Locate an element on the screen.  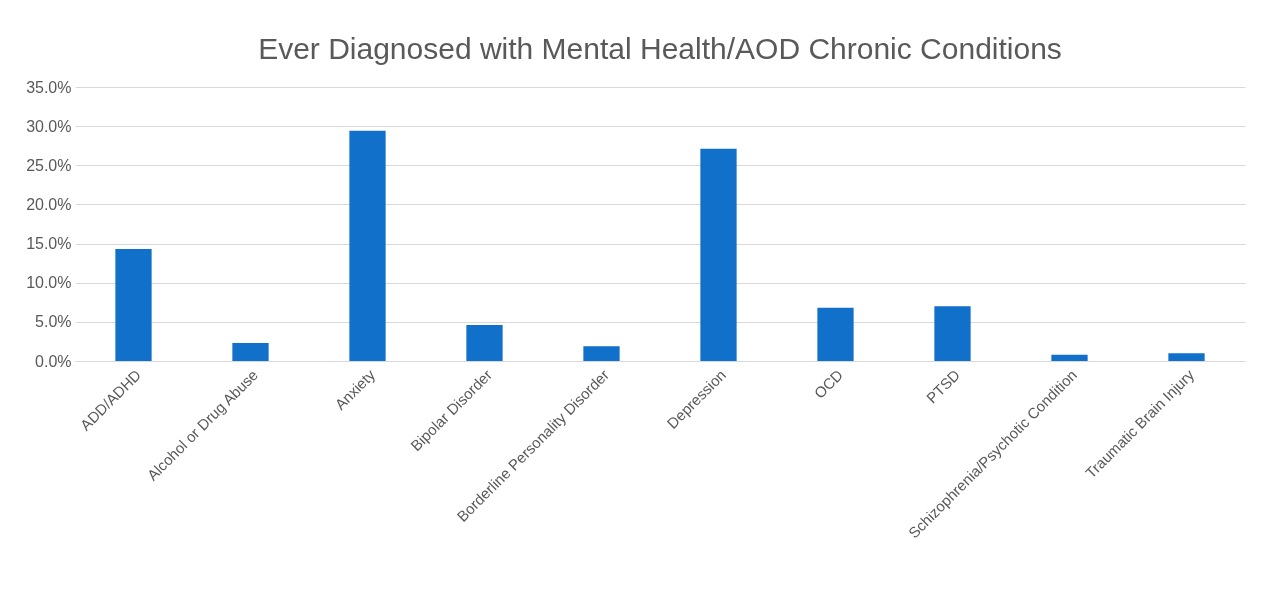
y-tick-label: 5.0% is located at coordinates (53, 322).